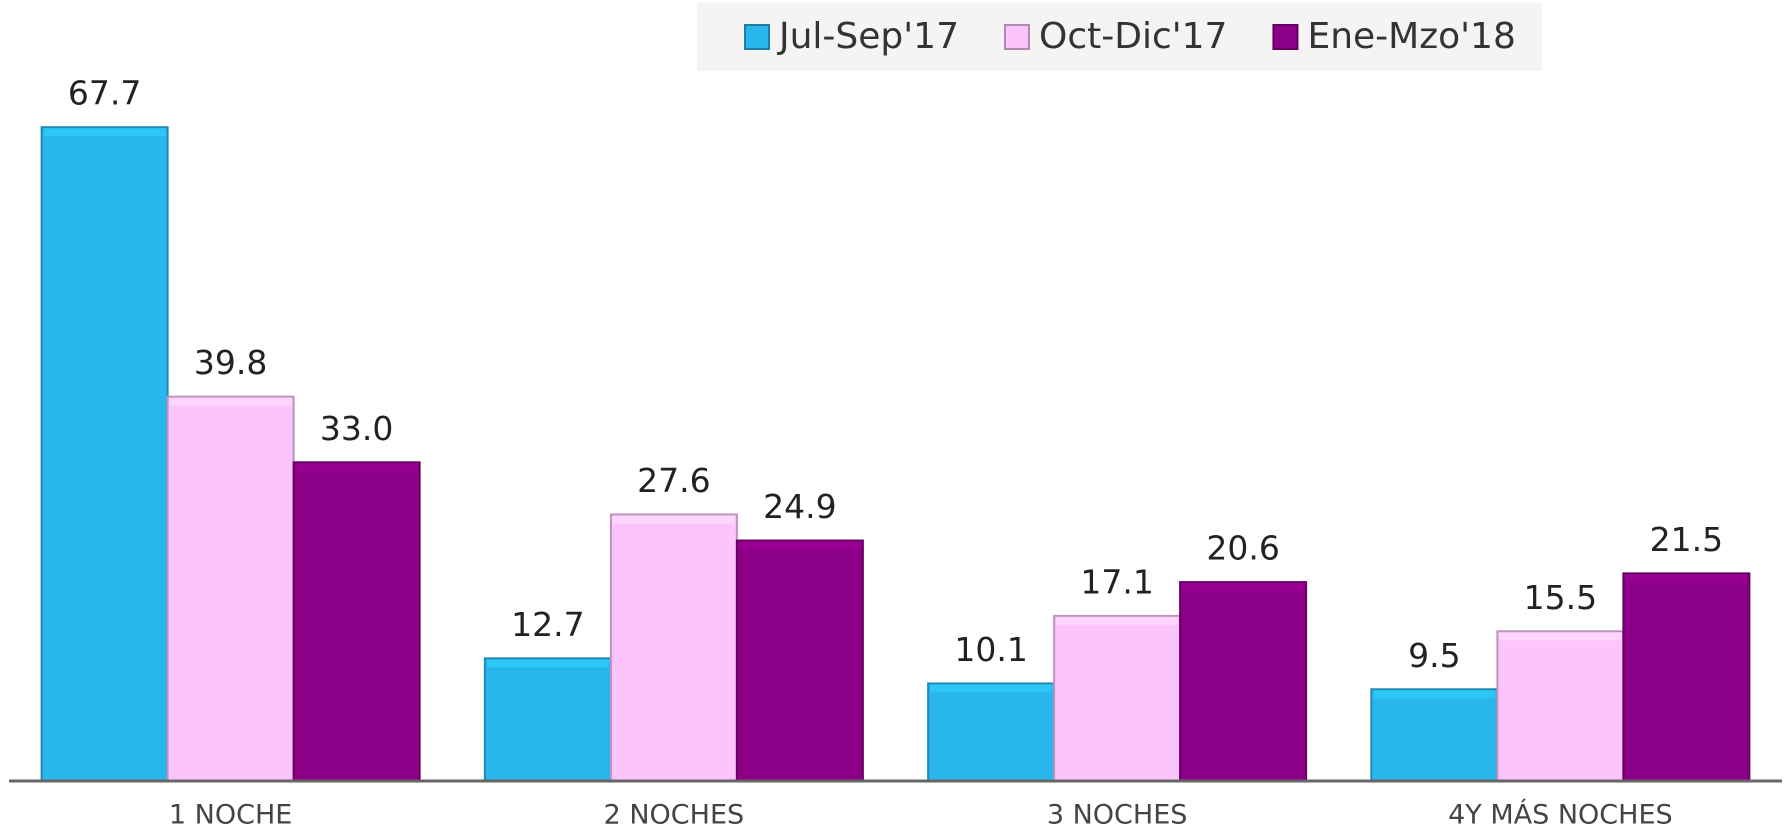  I want to click on data-label: 10.1, so click(990, 649).